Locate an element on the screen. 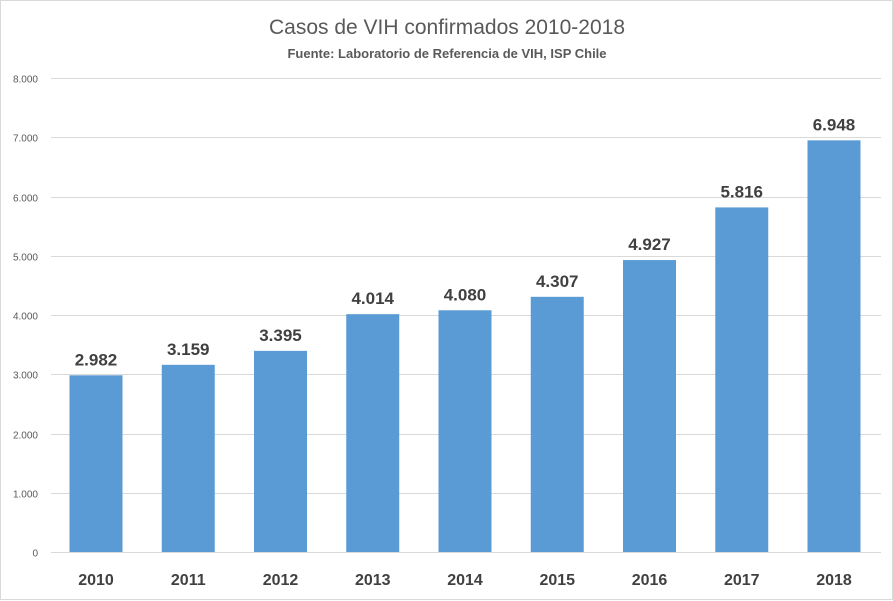  bar-2015 is located at coordinates (557, 424).